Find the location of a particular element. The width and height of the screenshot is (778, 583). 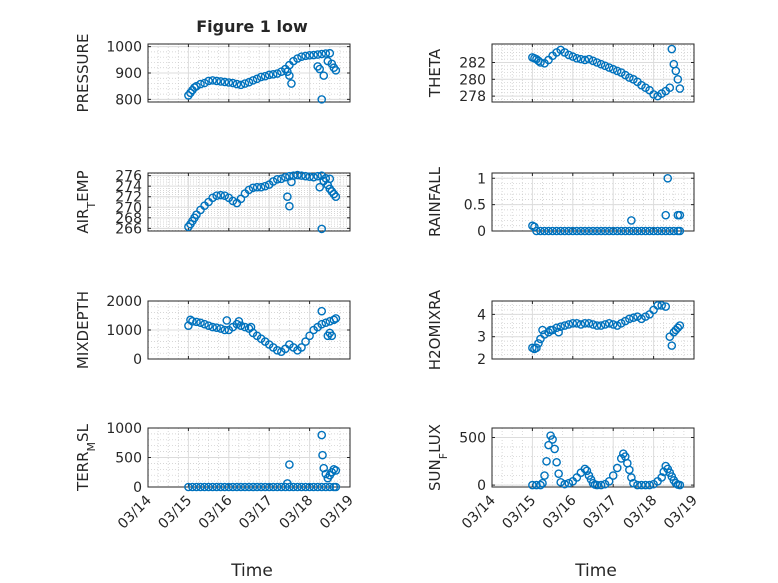

x-tick-label: 03/19 is located at coordinates (337, 513).